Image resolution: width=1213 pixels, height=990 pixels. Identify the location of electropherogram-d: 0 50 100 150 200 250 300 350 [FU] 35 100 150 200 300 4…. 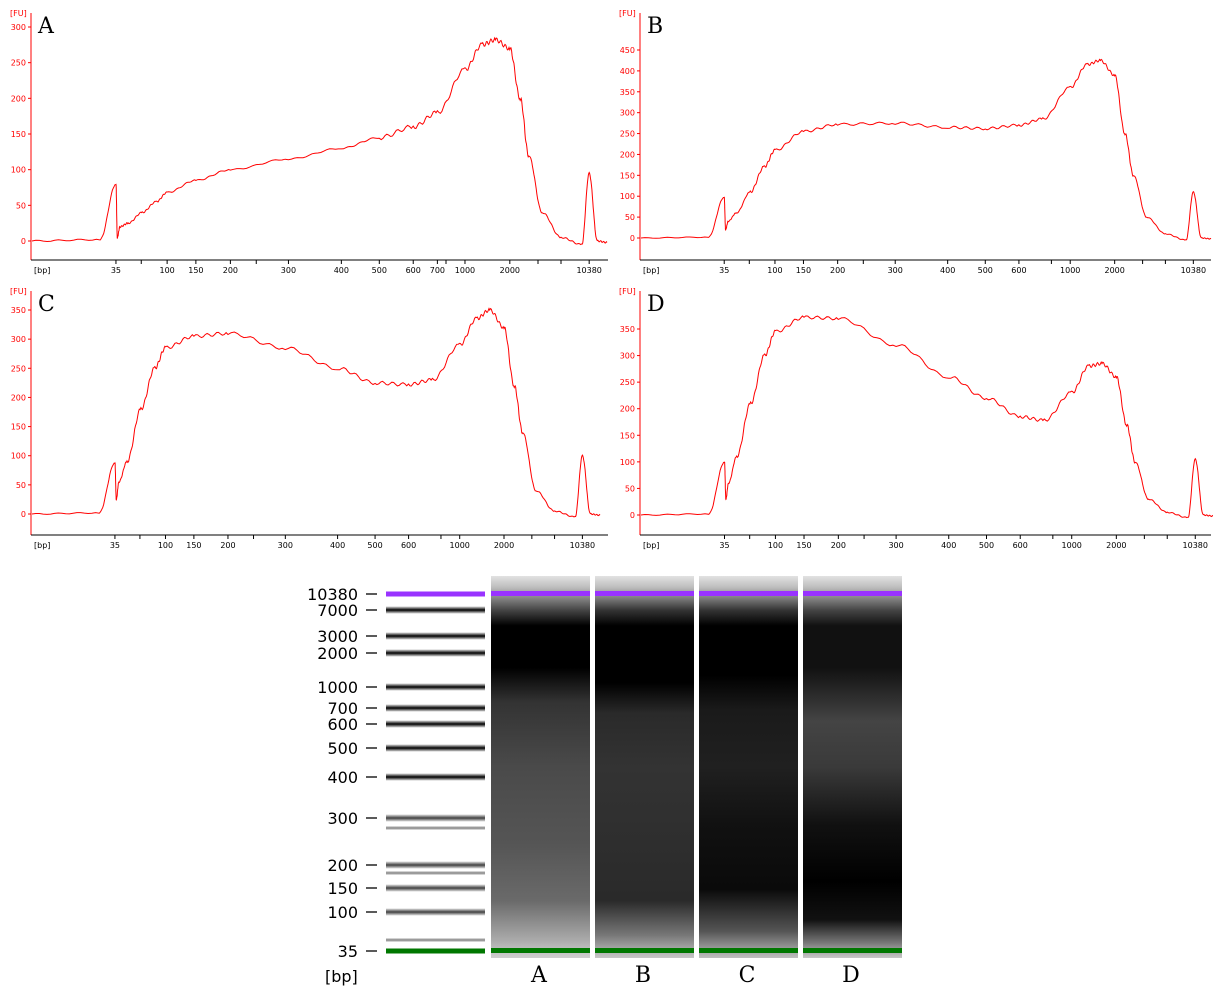
(909, 419).